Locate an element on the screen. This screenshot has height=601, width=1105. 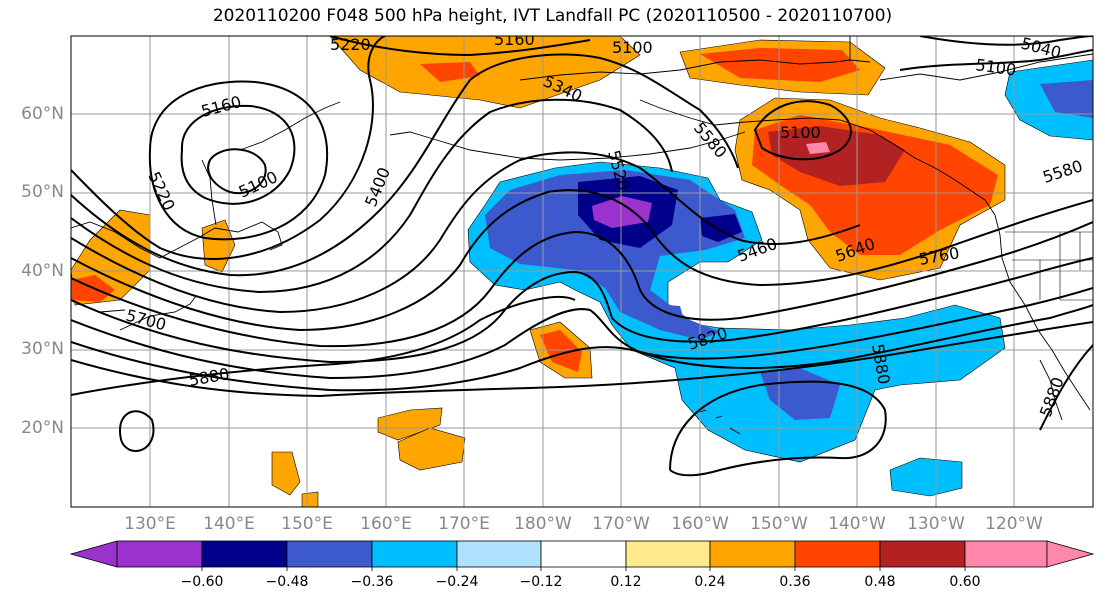
coastline-alaska is located at coordinates (695, 70).